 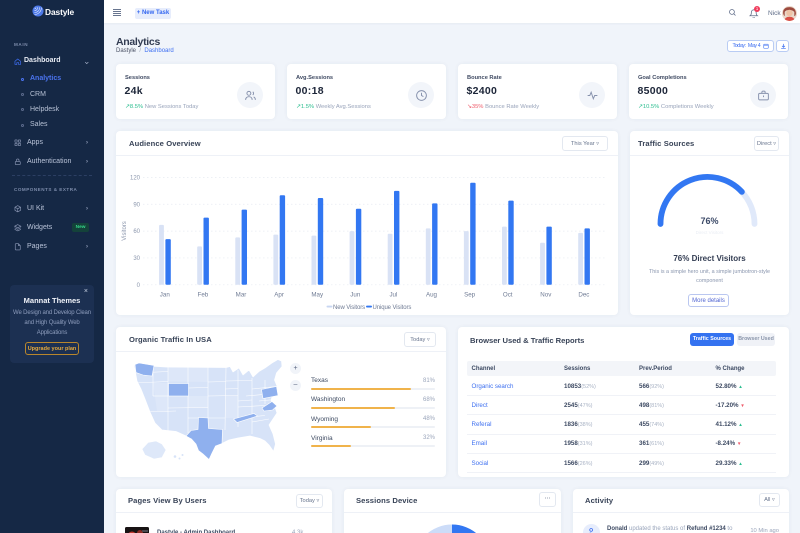 I want to click on svg-text: Unique Visitors, so click(x=392, y=308).